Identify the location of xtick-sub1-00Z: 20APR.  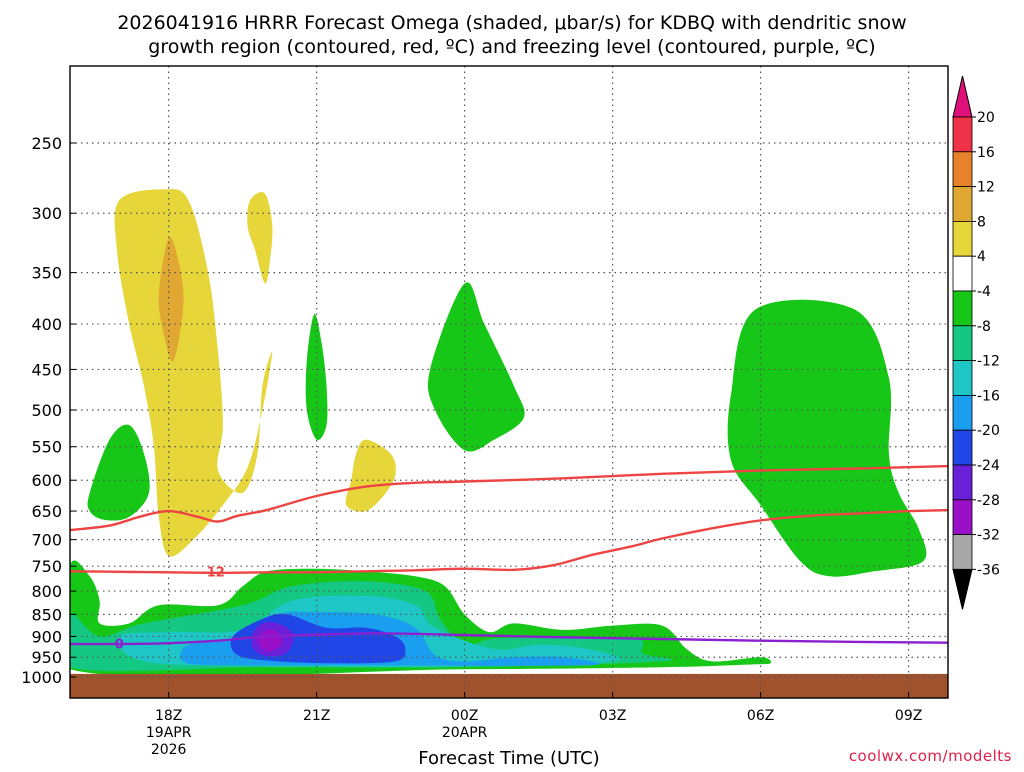
(465, 733).